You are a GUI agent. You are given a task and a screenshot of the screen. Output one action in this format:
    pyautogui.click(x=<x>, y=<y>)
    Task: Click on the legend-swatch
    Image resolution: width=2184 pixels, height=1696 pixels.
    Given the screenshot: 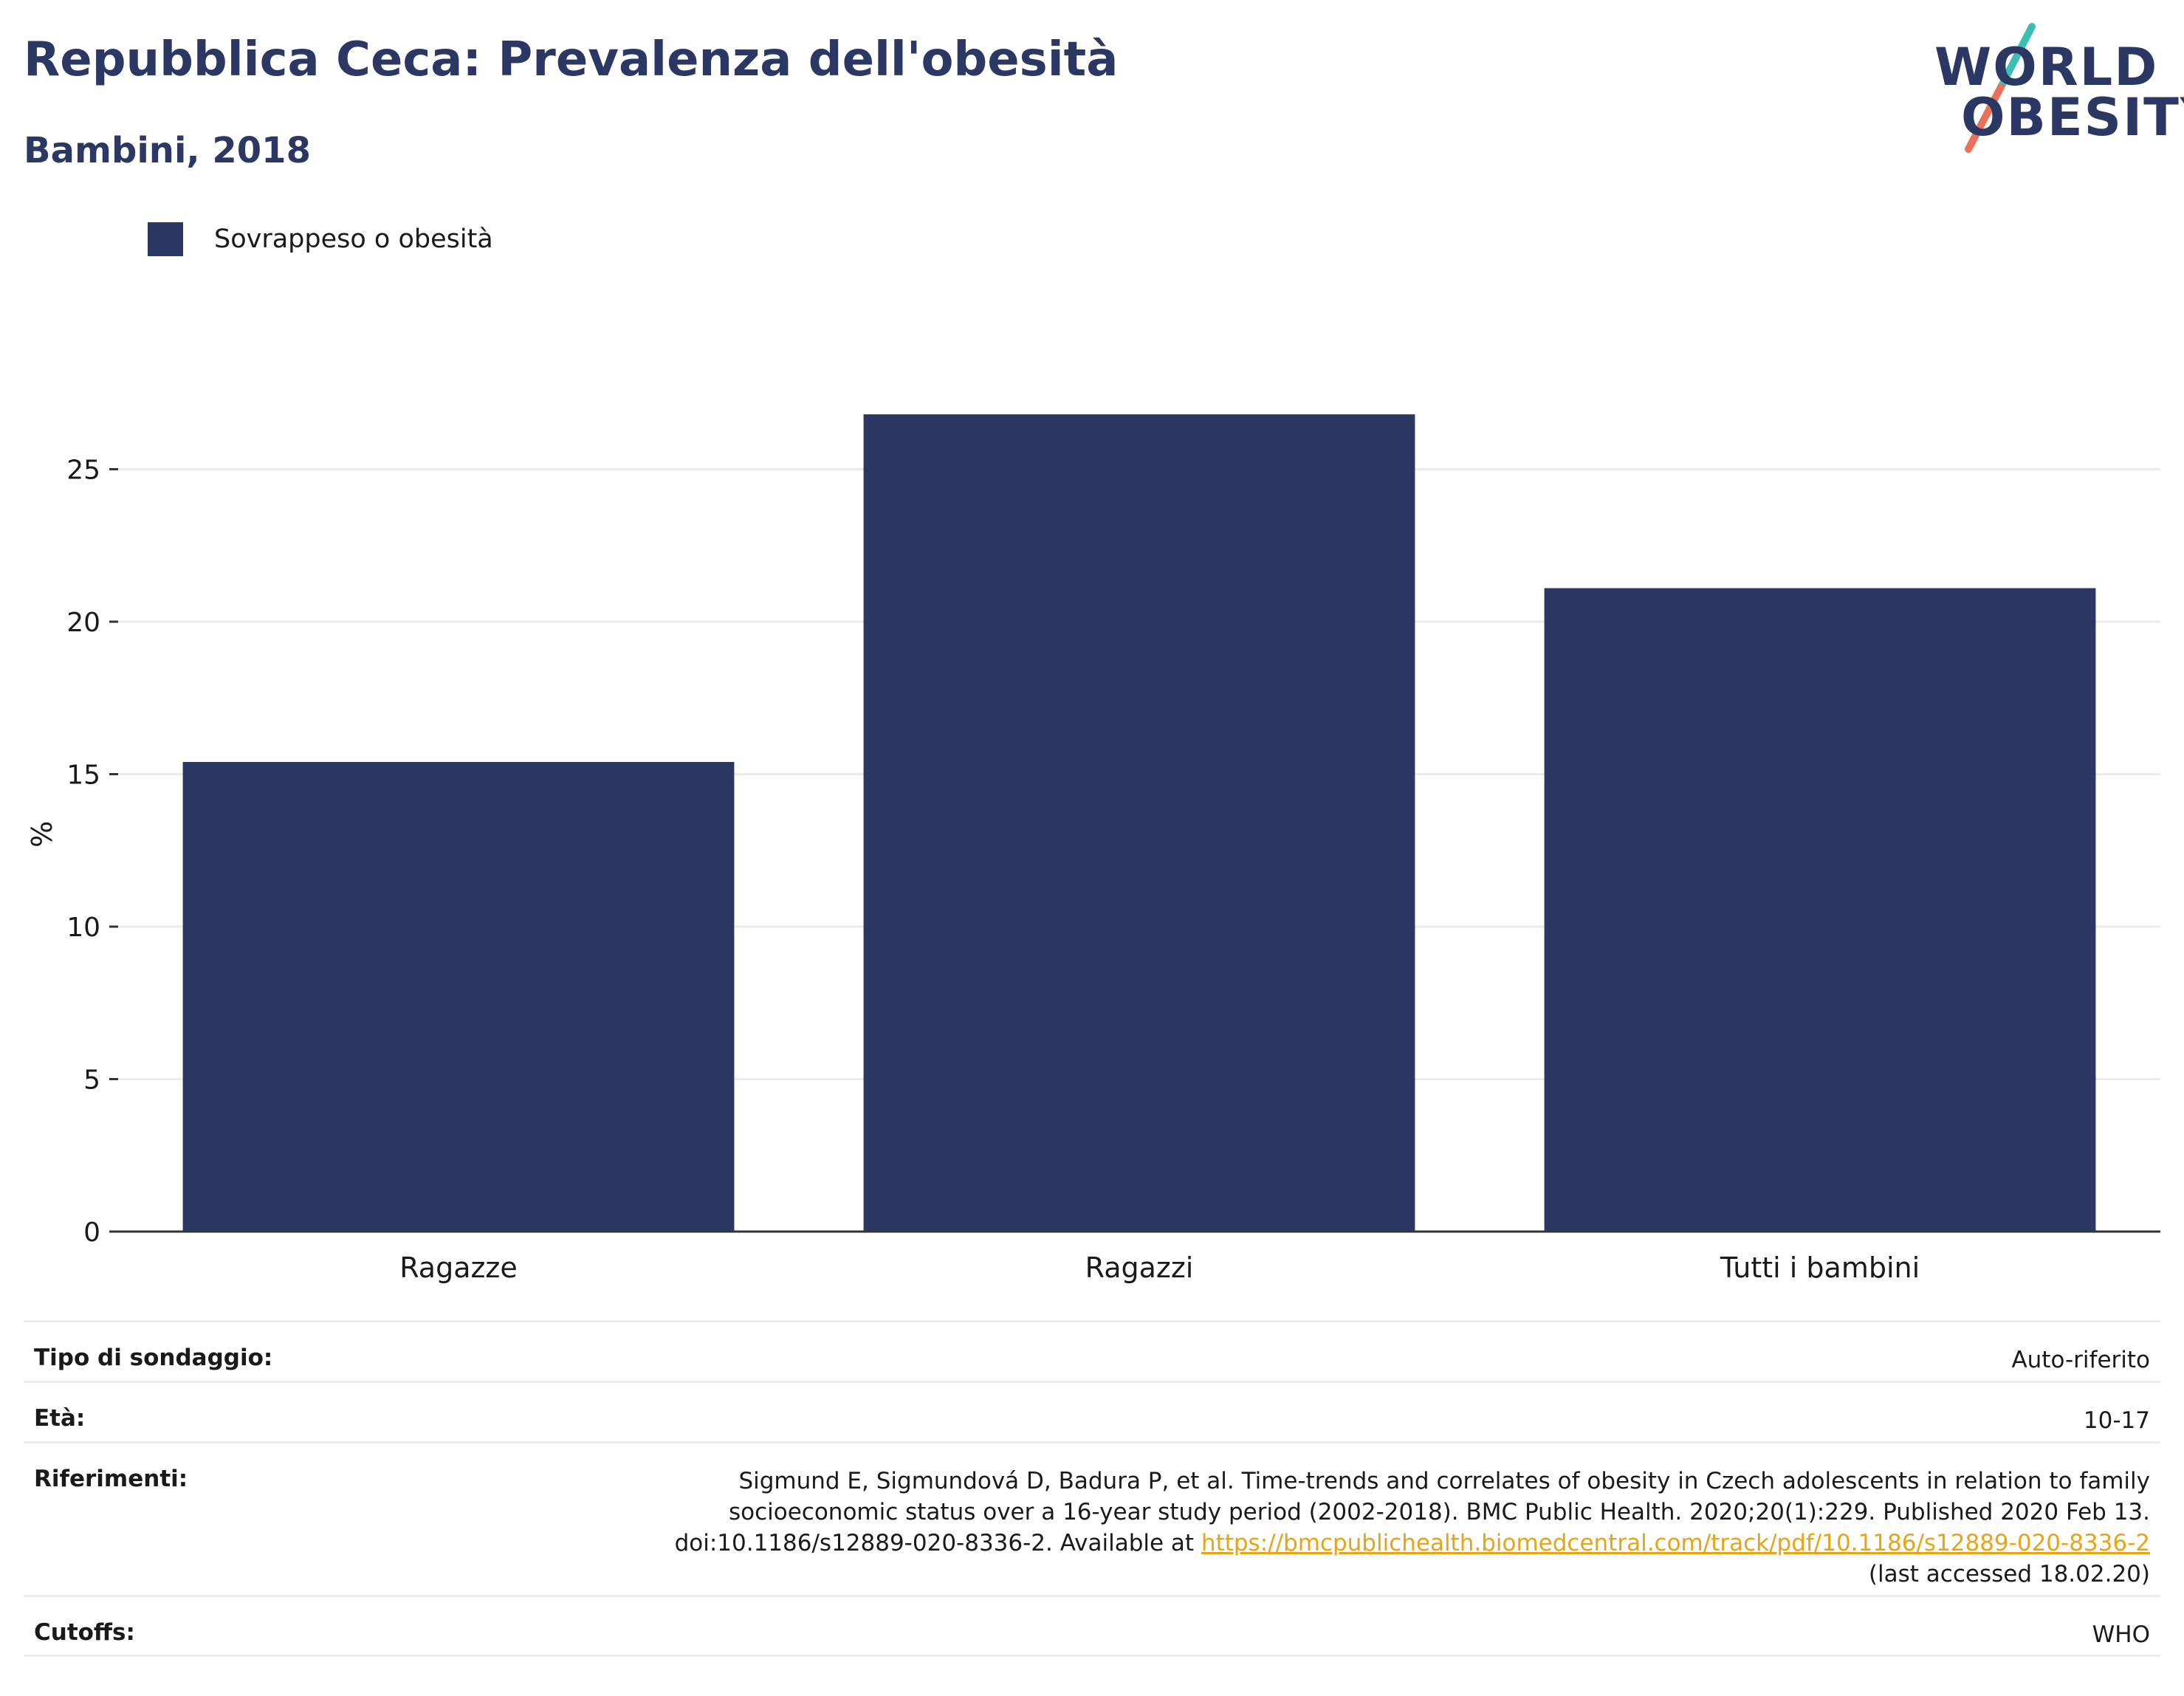 What is the action you would take?
    pyautogui.click(x=165, y=239)
    